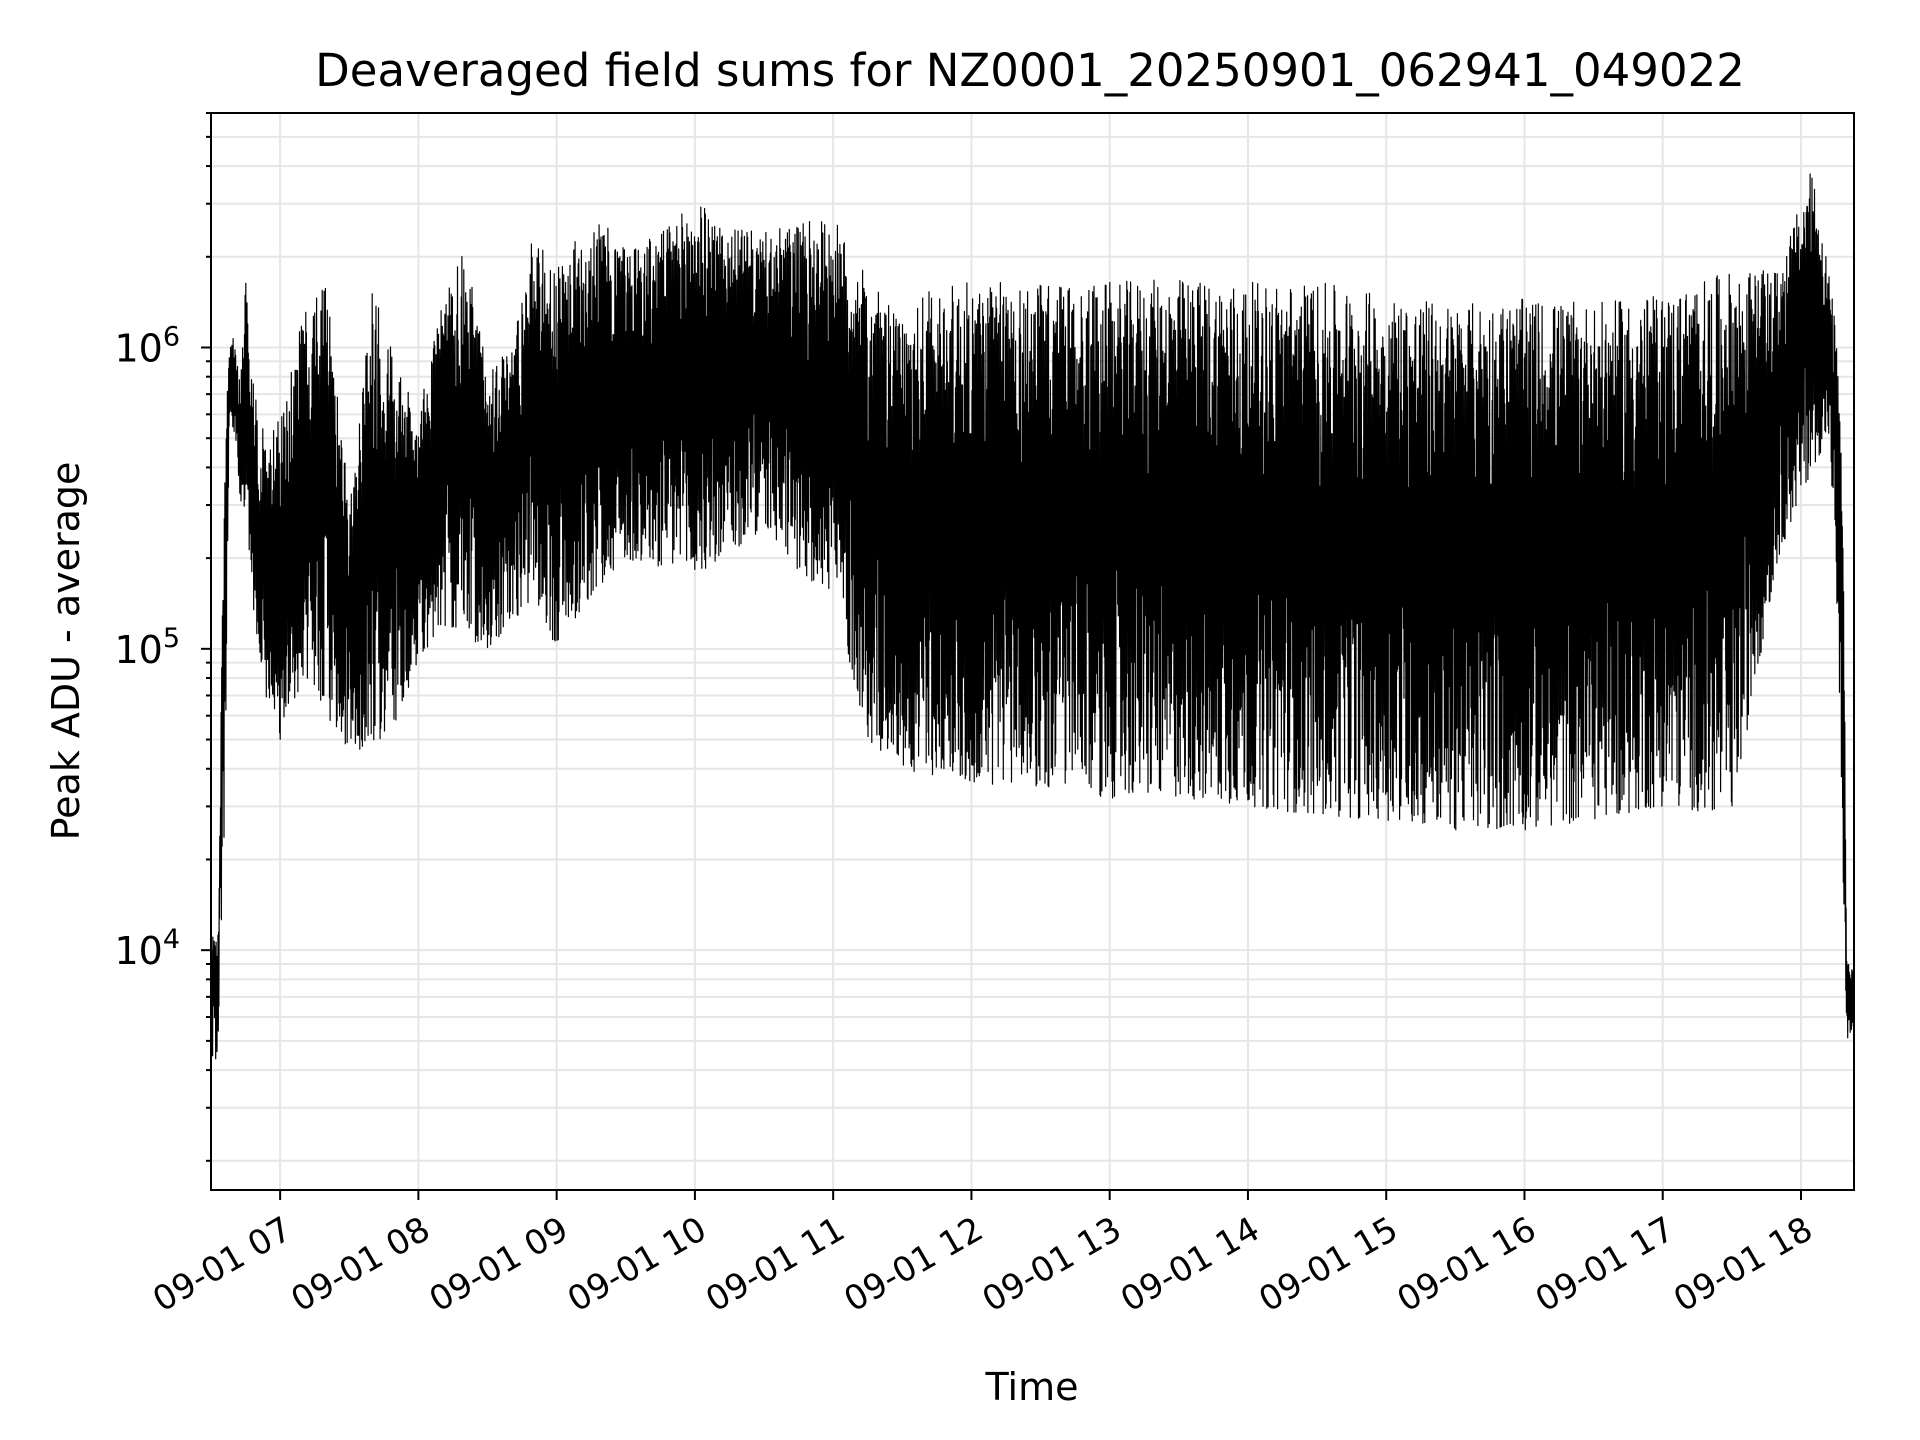 Image resolution: width=1920 pixels, height=1440 pixels. What do you see at coordinates (147, 948) in the screenshot?
I see `y-tick-label: 104` at bounding box center [147, 948].